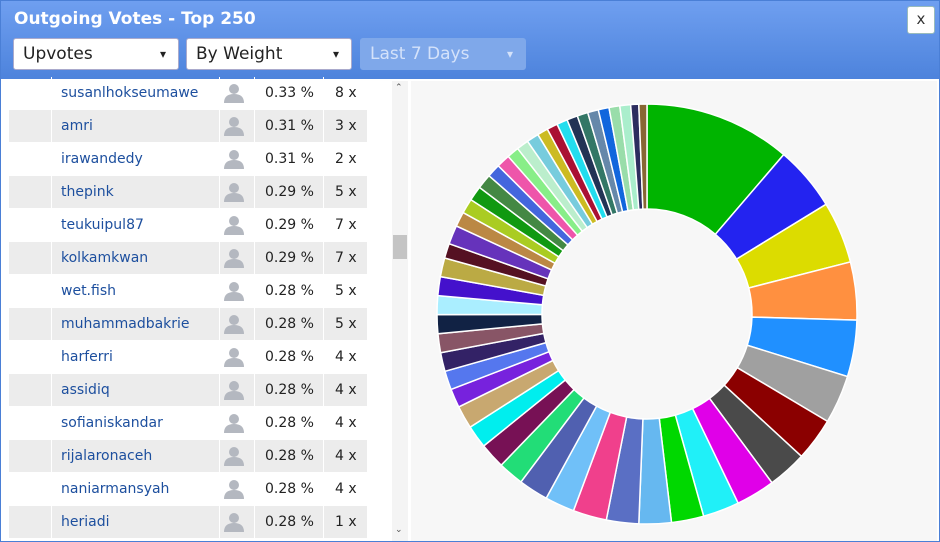 The width and height of the screenshot is (940, 542). What do you see at coordinates (188, 258) in the screenshot?
I see `table-row: kolkamkwan 0.29 % 7 x` at bounding box center [188, 258].